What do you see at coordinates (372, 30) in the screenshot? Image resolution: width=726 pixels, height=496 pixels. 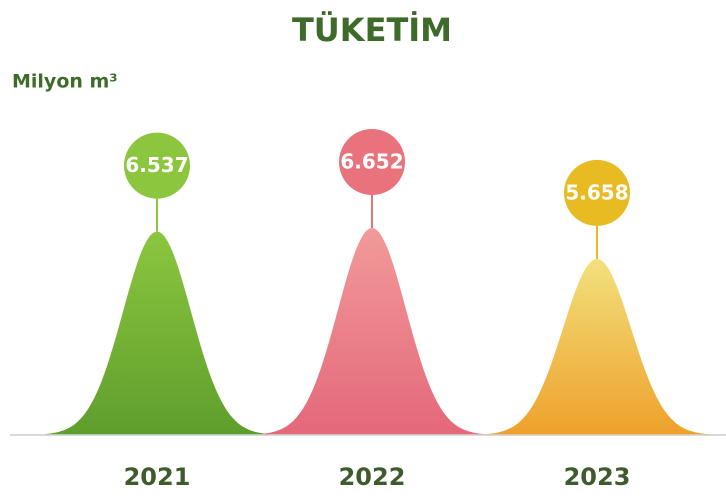 I see `chart-title: TÜKETİM` at bounding box center [372, 30].